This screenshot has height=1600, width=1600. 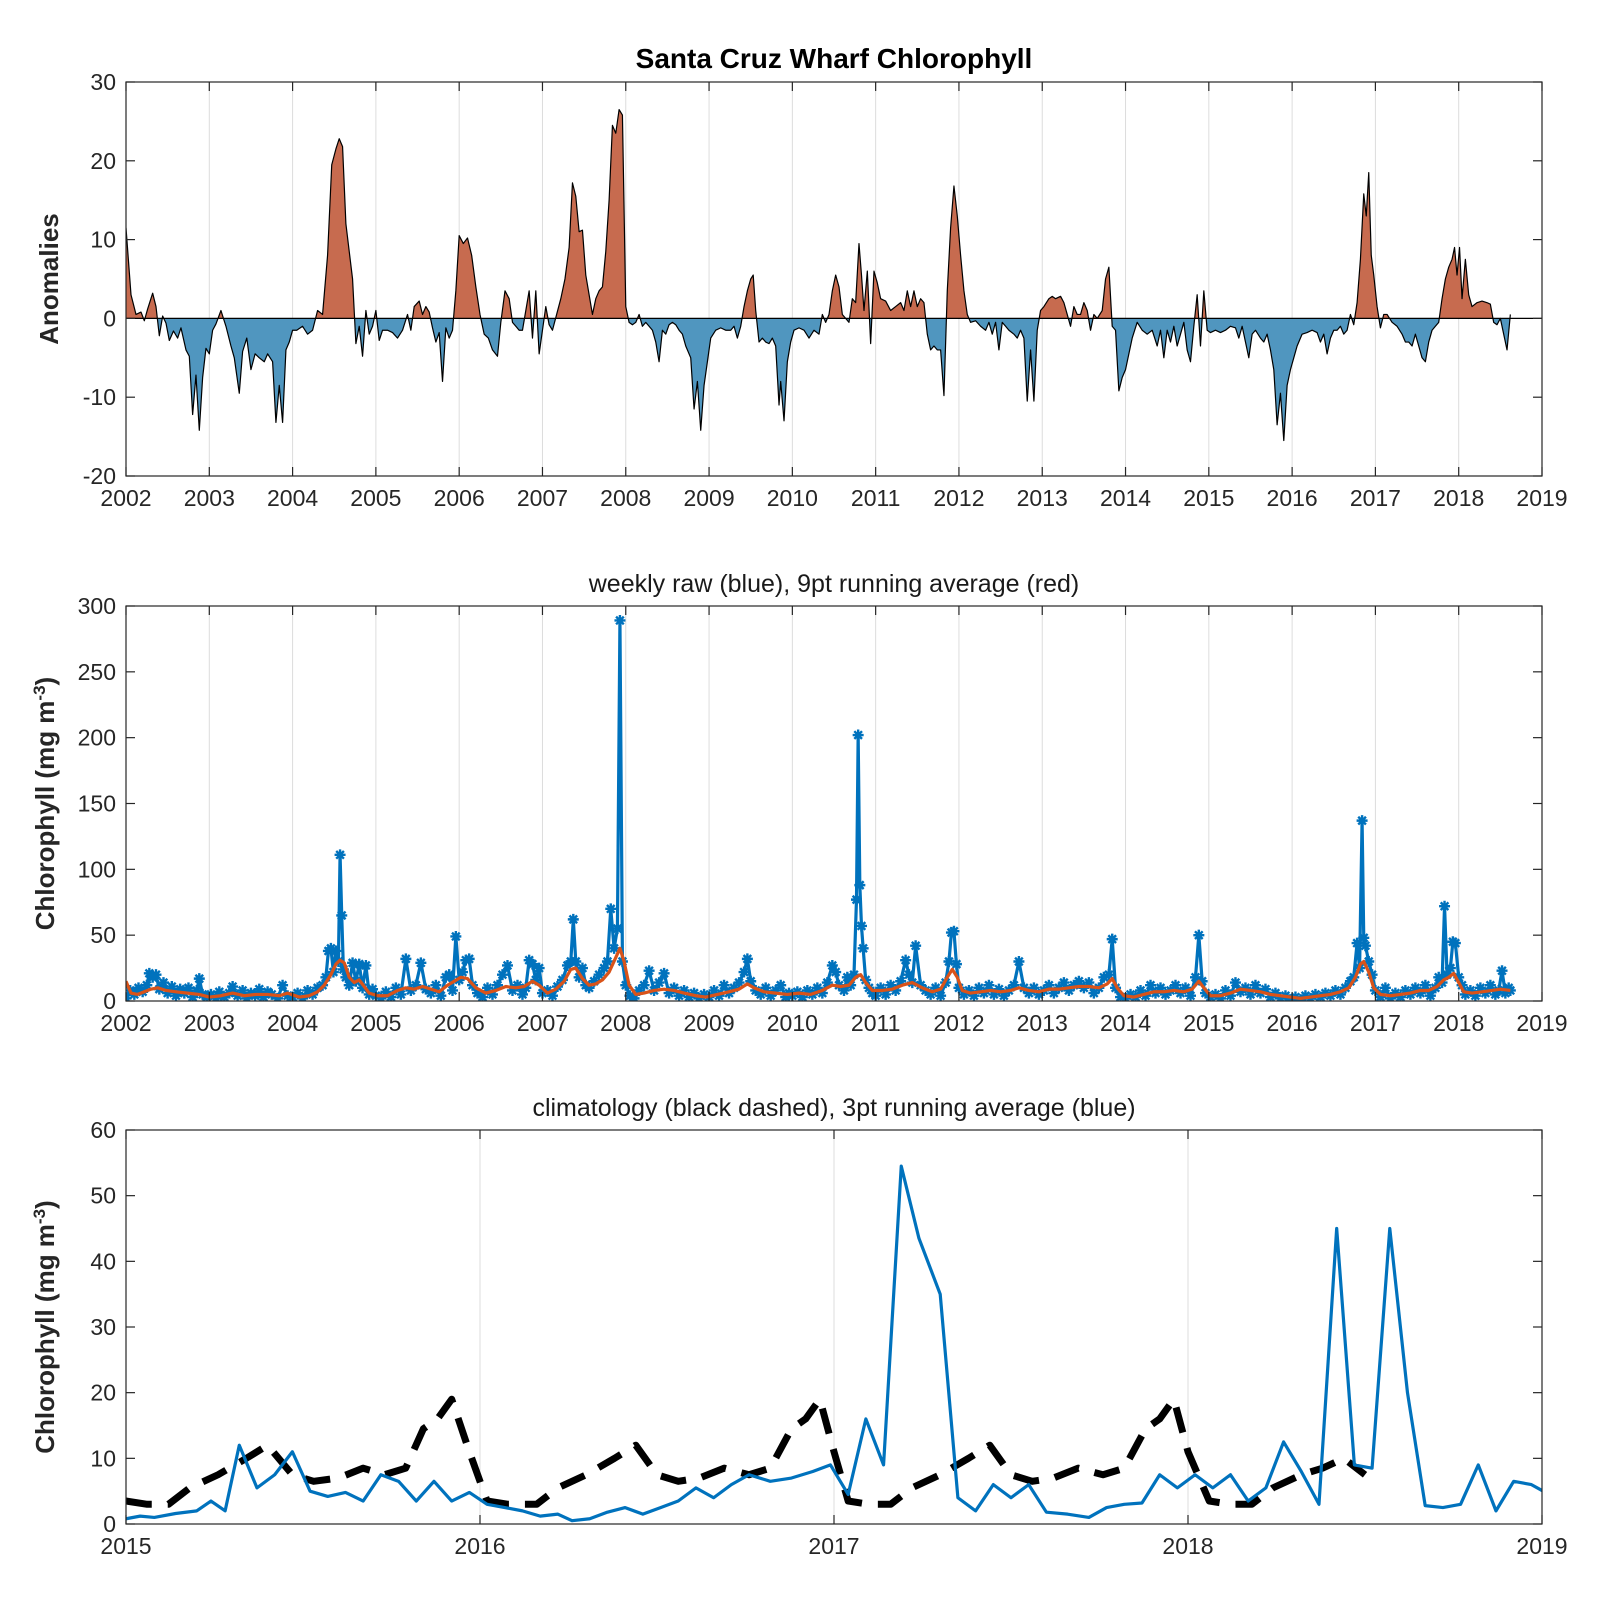 I want to click on x-tick-label: 2013, so click(x=1042, y=1023).